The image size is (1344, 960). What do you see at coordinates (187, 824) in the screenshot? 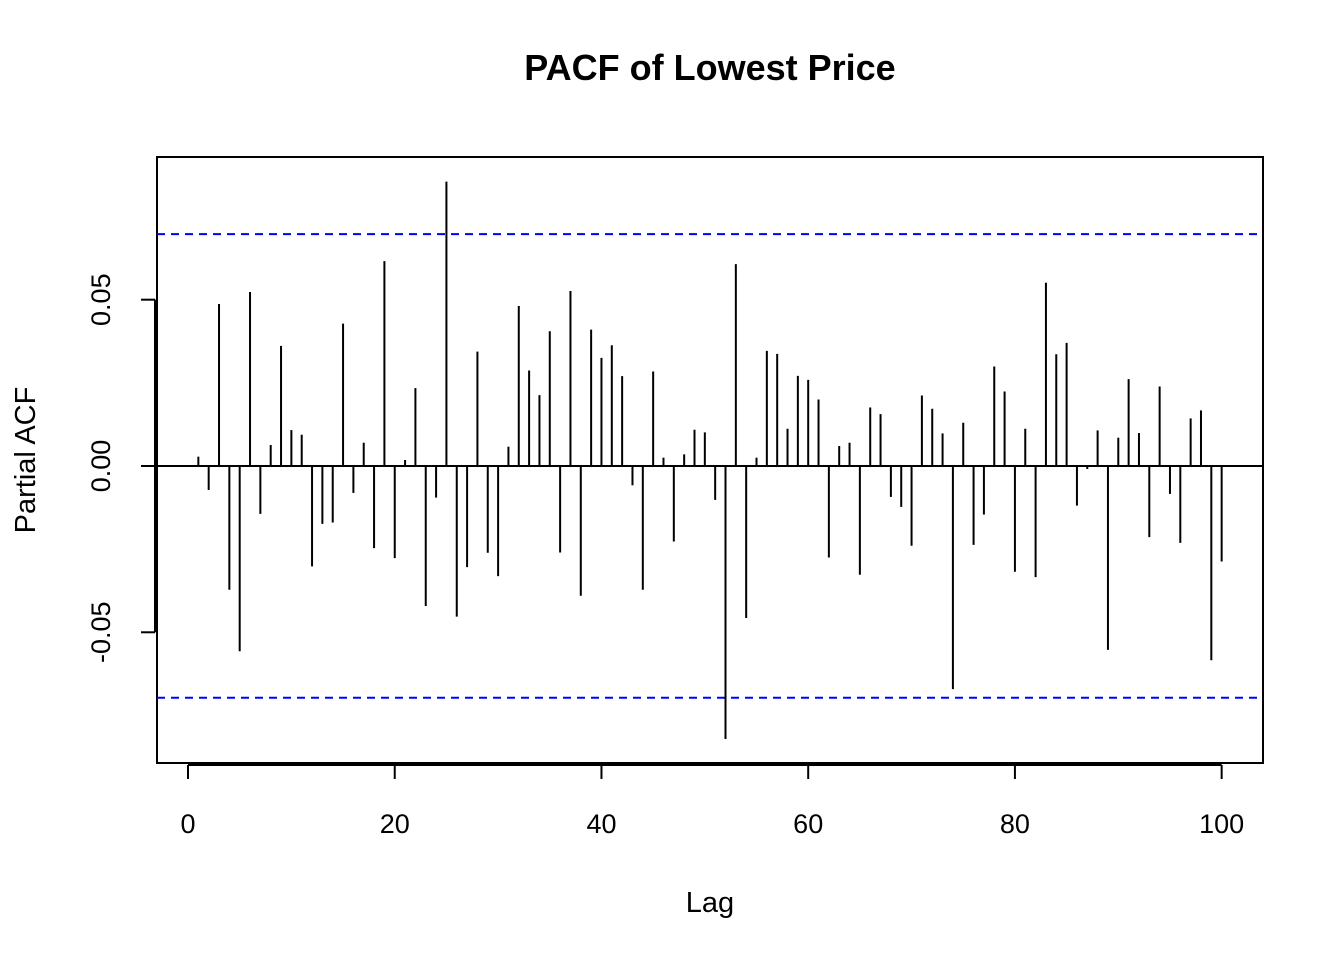
I see `x-tick-label: 0` at bounding box center [187, 824].